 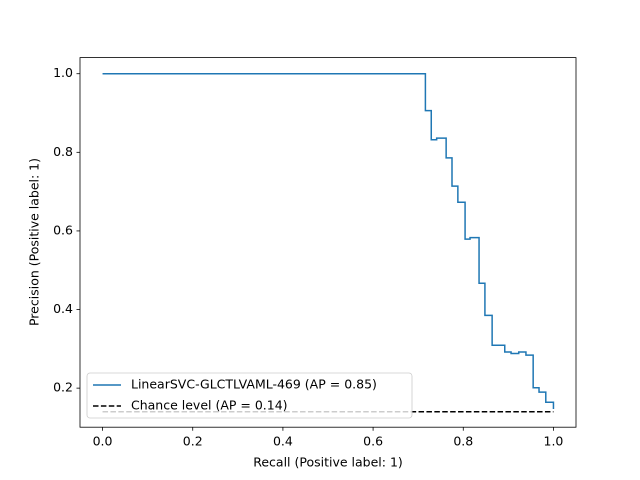 I want to click on x-tick-label: 0.4, so click(x=283, y=441).